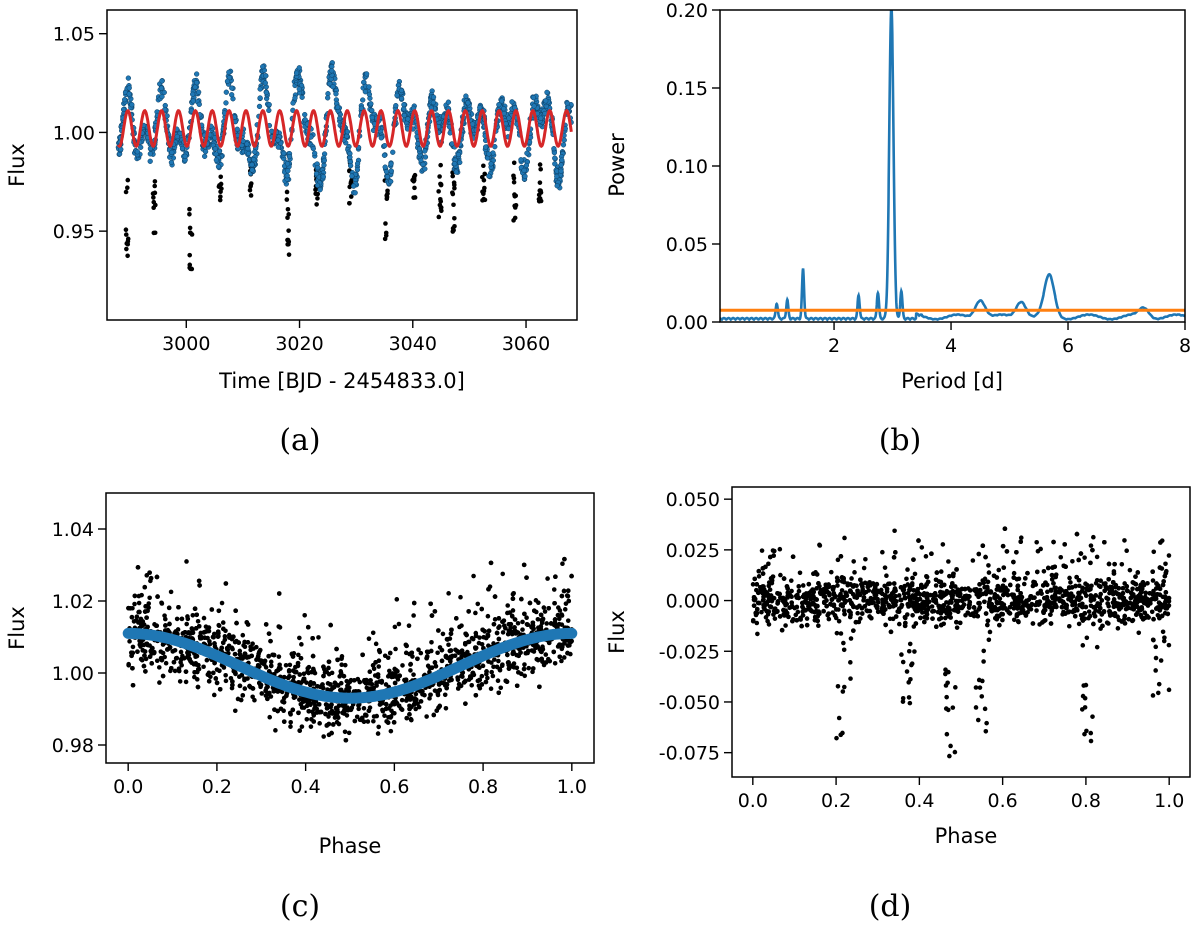  What do you see at coordinates (687, 245) in the screenshot?
I see `y-tick-label: 0.05` at bounding box center [687, 245].